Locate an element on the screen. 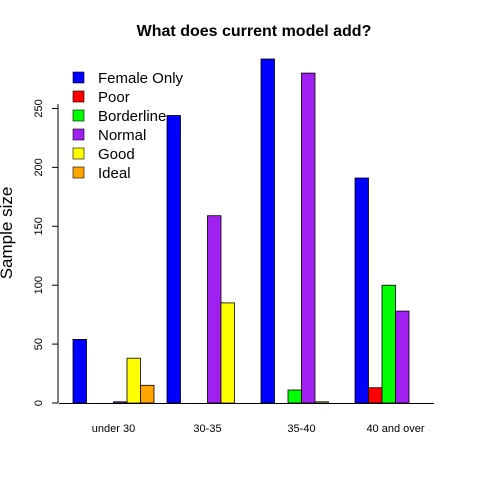  y-axis-label: Sample size is located at coordinates (8, 233).